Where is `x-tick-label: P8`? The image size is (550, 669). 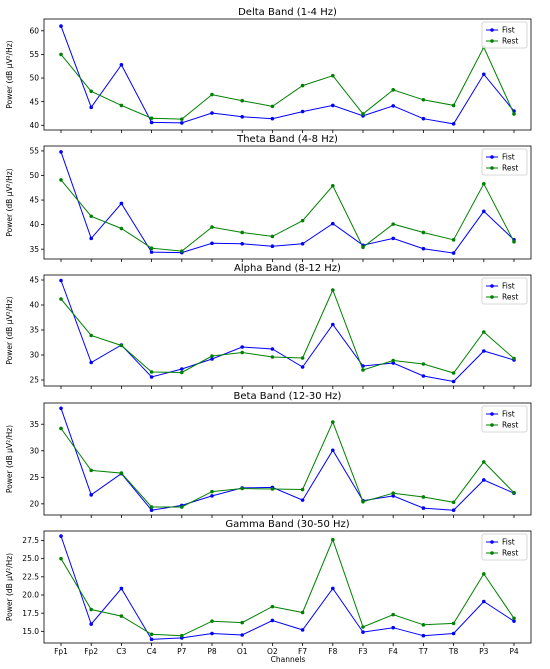 x-tick-label: P8 is located at coordinates (212, 651).